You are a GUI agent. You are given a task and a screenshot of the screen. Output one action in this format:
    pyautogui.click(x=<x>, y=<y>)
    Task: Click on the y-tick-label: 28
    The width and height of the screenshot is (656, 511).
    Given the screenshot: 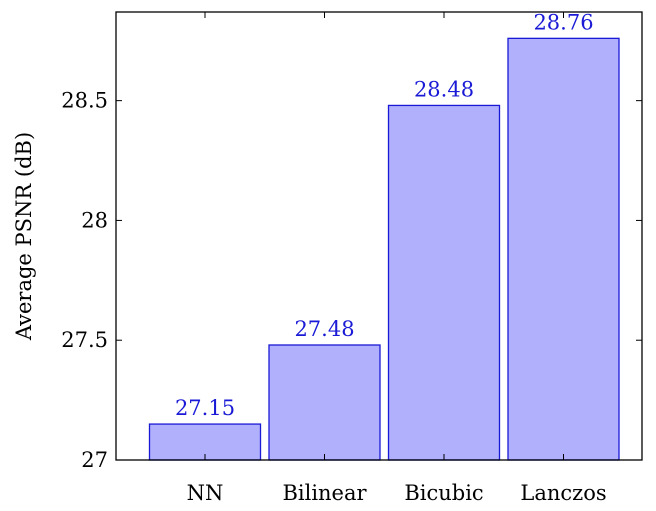 What is the action you would take?
    pyautogui.click(x=94, y=220)
    